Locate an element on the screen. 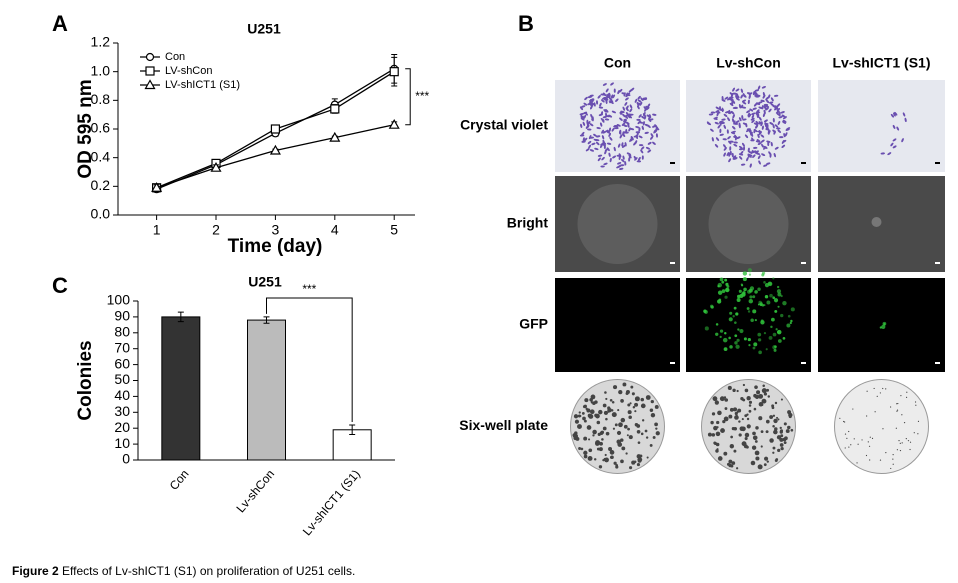  y-tick-label: 0.4 is located at coordinates (101, 156).